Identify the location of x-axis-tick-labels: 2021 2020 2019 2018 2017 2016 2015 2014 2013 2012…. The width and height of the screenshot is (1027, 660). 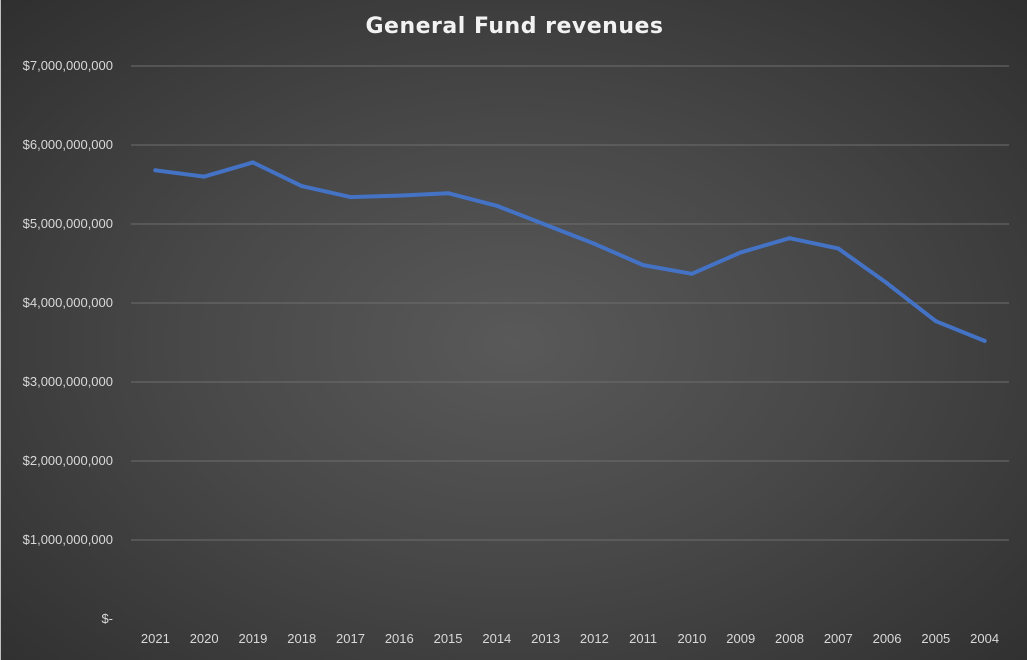
(570, 638).